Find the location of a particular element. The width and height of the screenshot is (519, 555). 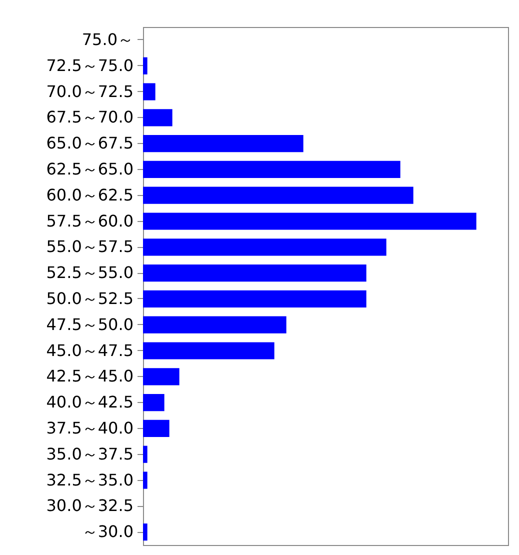

y-tick-label: 47.5～50.0 is located at coordinates (90, 324).